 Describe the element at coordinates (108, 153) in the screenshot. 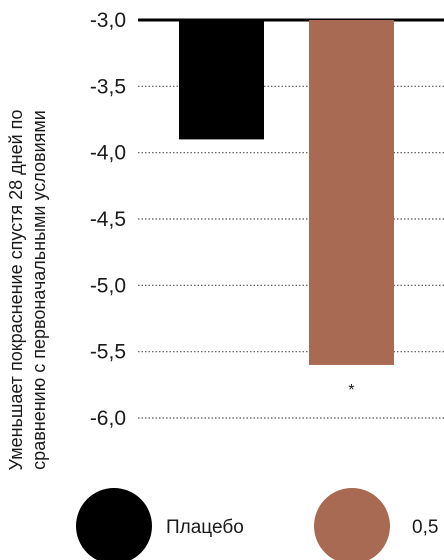

I see `y-tick-label: -4,0` at that location.